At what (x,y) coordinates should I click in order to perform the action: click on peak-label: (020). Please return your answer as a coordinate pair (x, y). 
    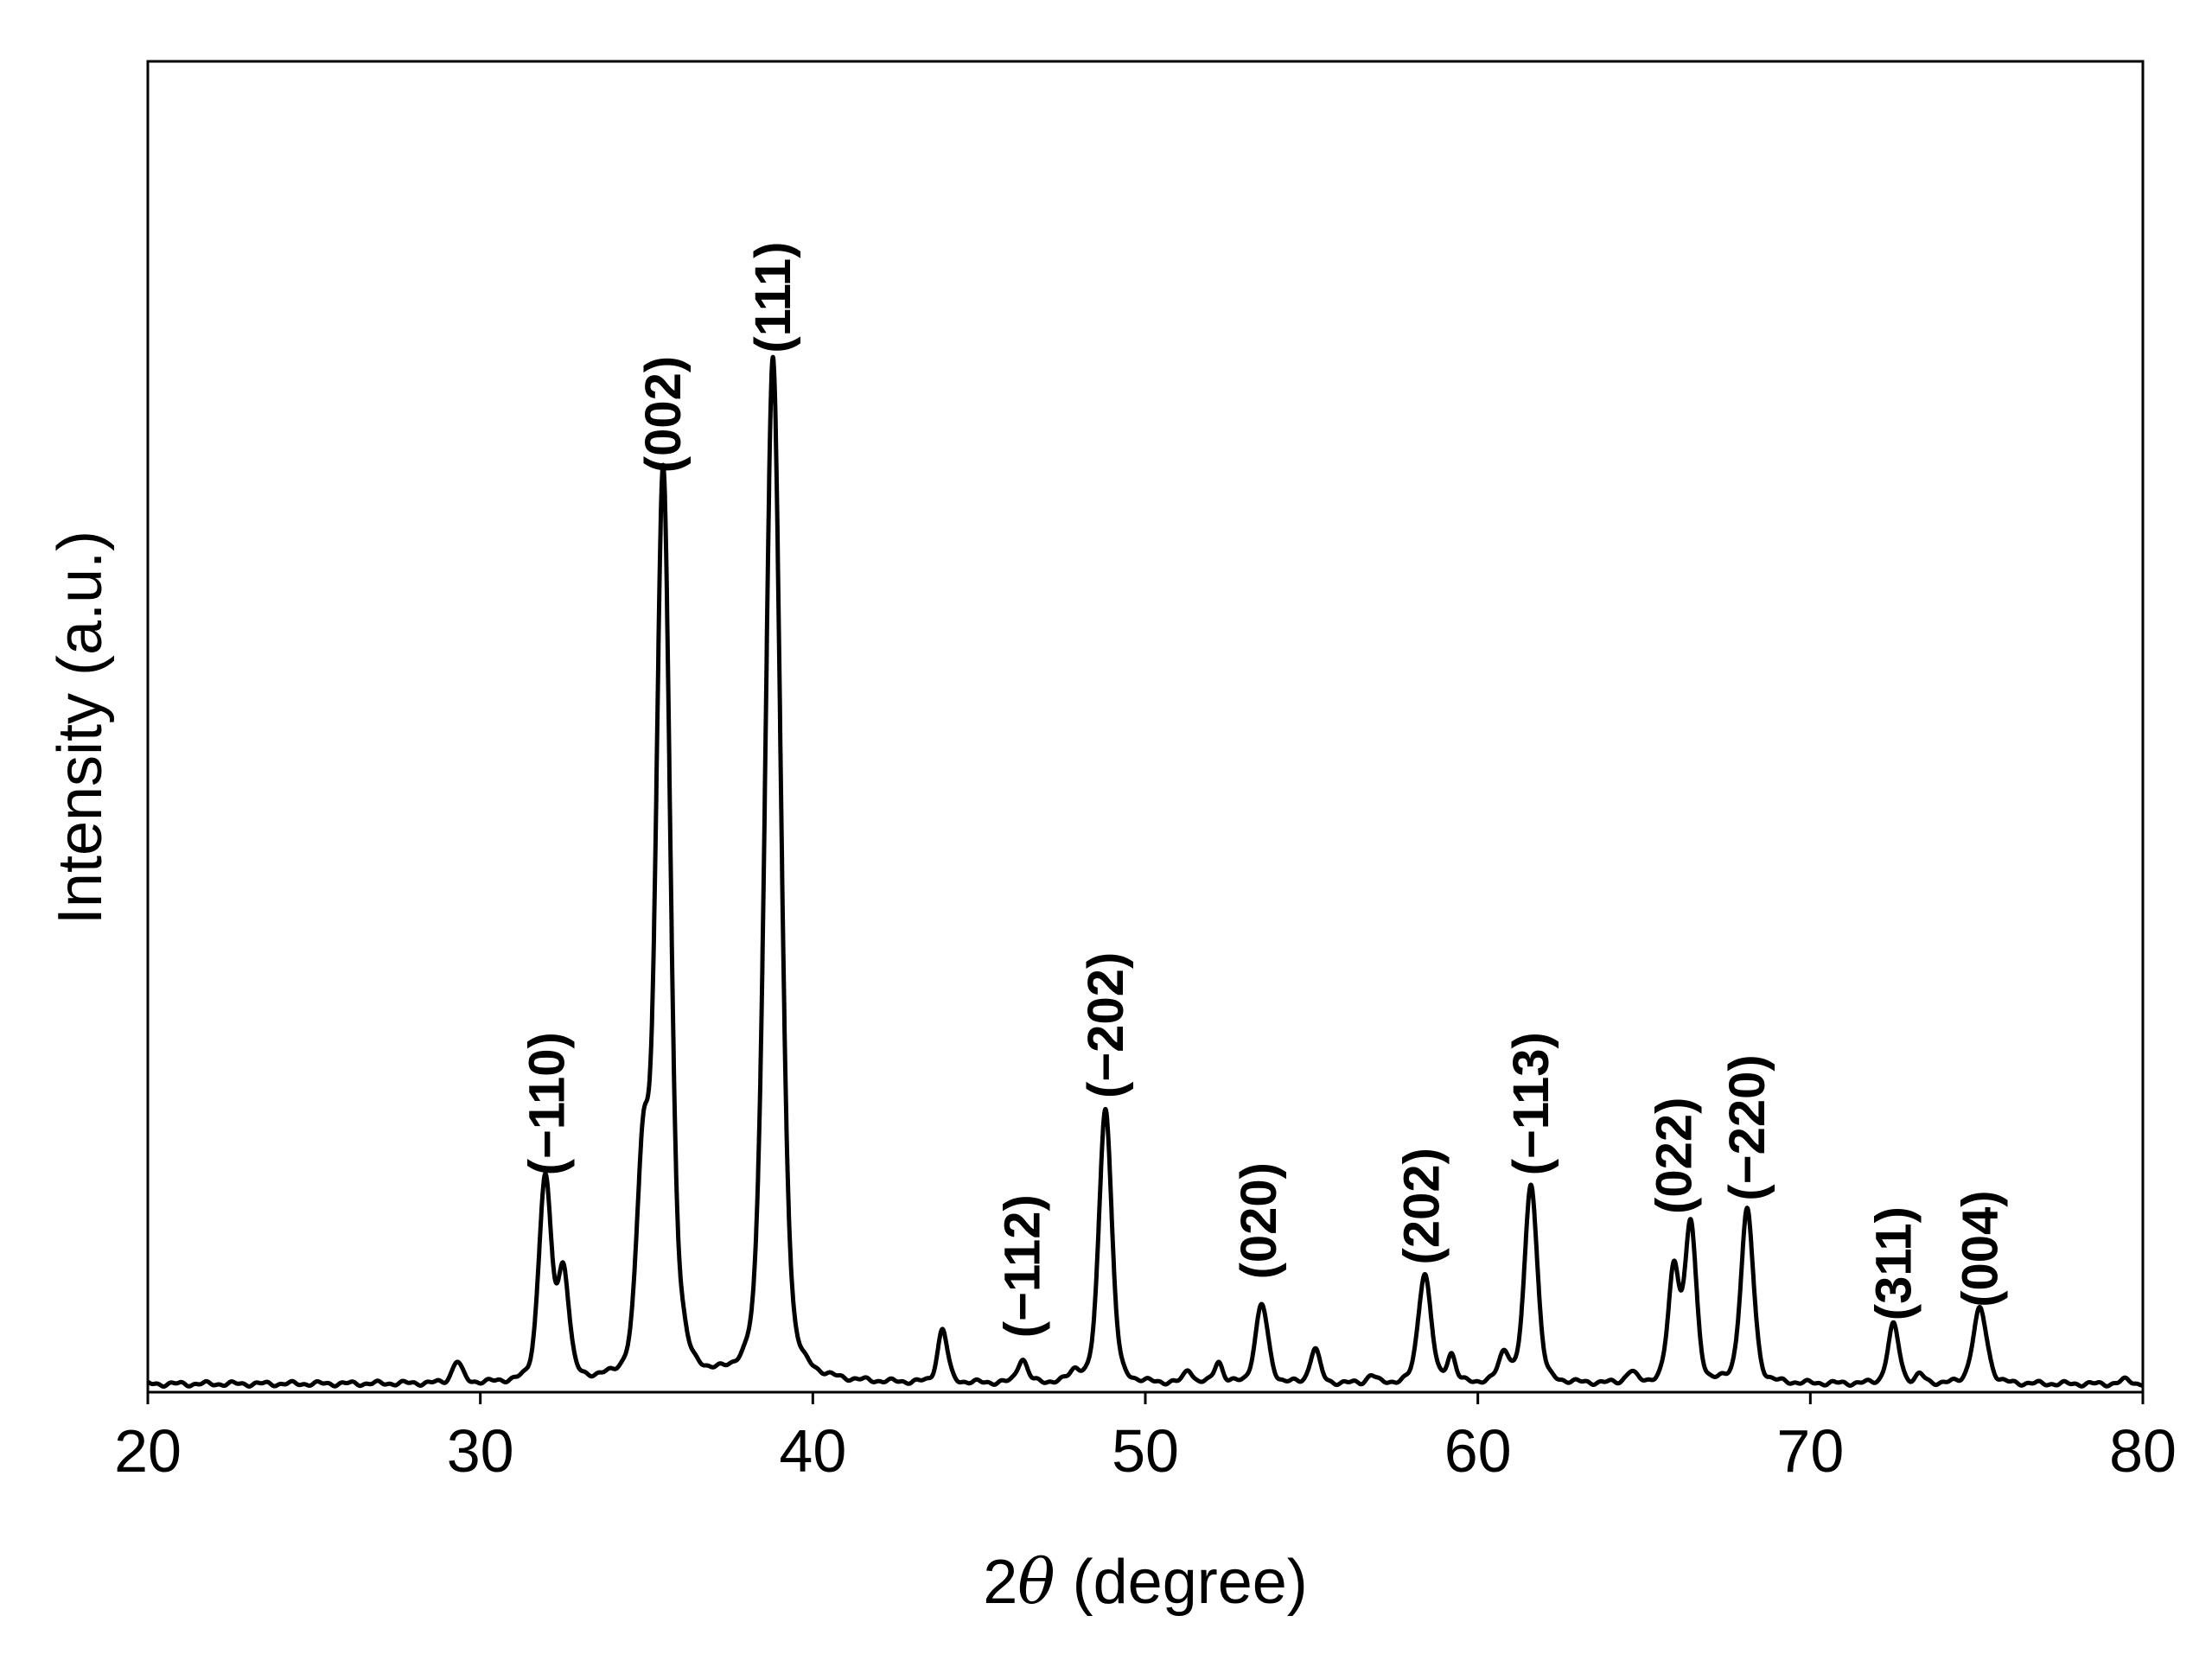
    Looking at the image, I should click on (1259, 1220).